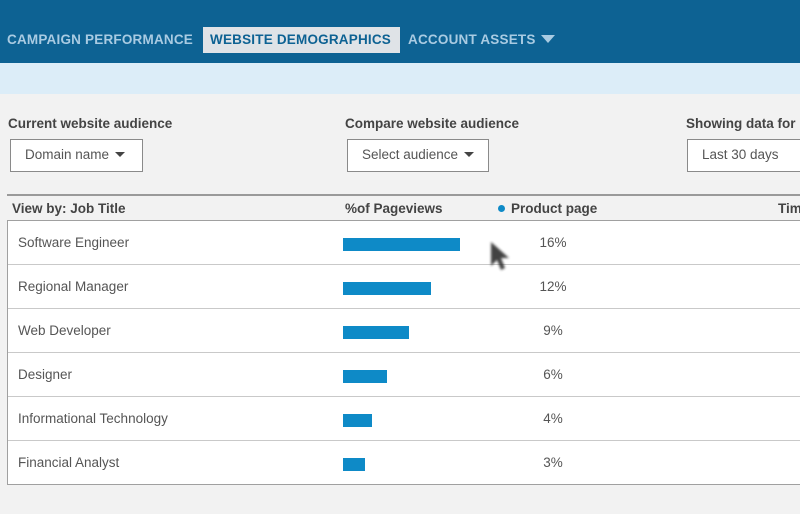  I want to click on period-label: Showing data for, so click(741, 123).